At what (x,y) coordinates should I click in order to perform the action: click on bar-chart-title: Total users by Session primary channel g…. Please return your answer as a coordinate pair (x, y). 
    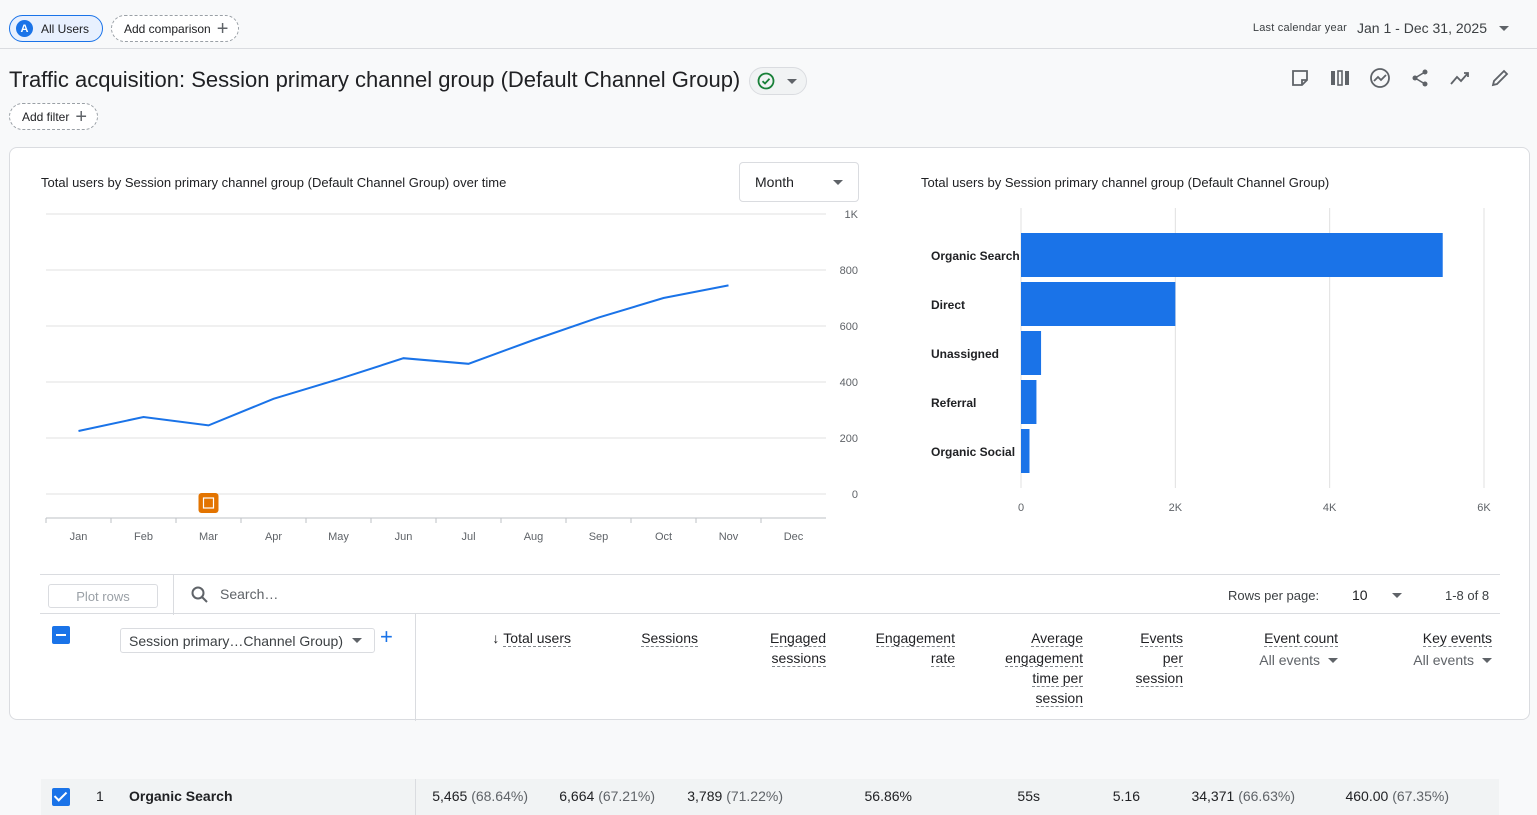
    Looking at the image, I should click on (1125, 182).